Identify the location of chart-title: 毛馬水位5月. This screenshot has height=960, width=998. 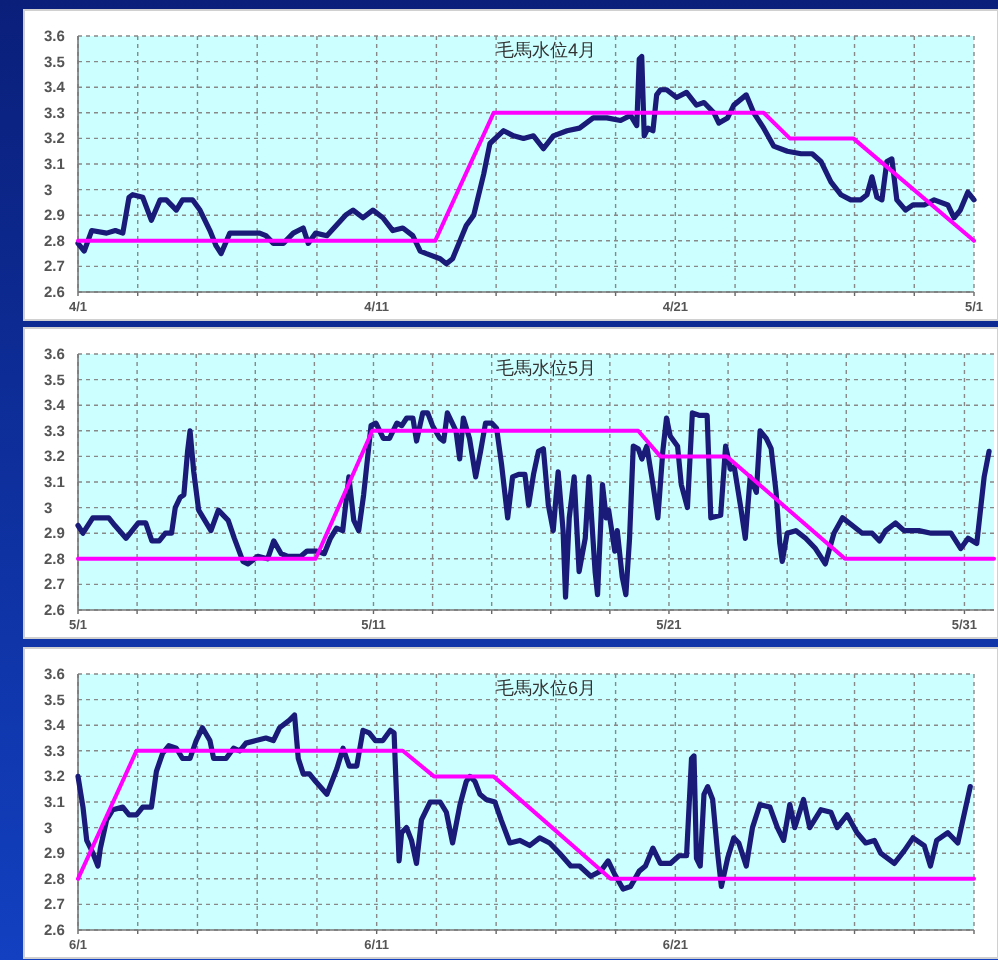
(546, 368).